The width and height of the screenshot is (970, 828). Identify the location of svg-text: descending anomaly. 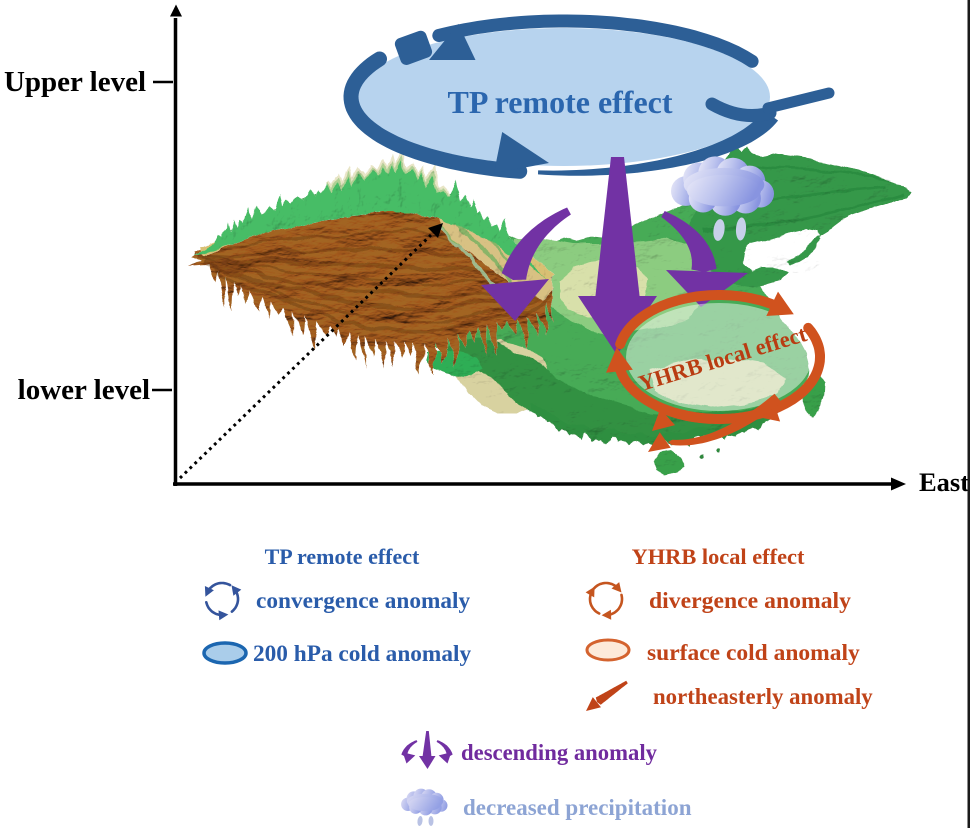
(559, 752).